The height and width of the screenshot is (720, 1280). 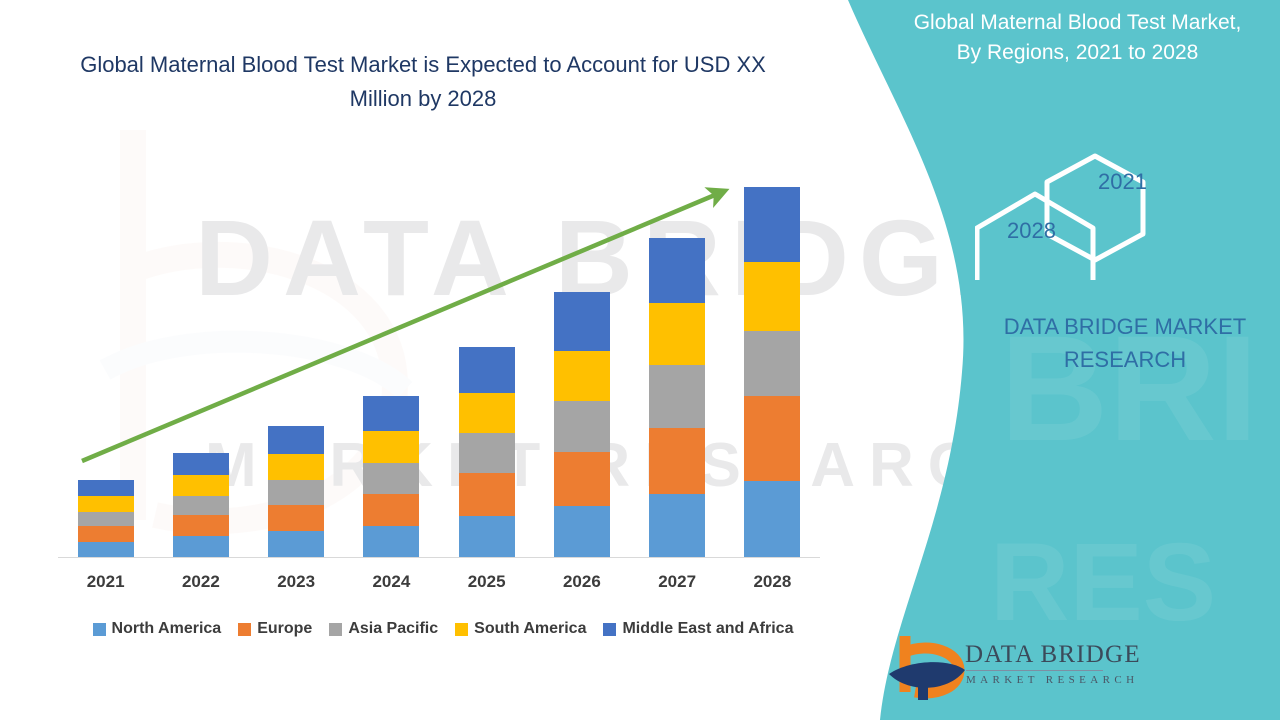 I want to click on bar-2023, so click(x=296, y=492).